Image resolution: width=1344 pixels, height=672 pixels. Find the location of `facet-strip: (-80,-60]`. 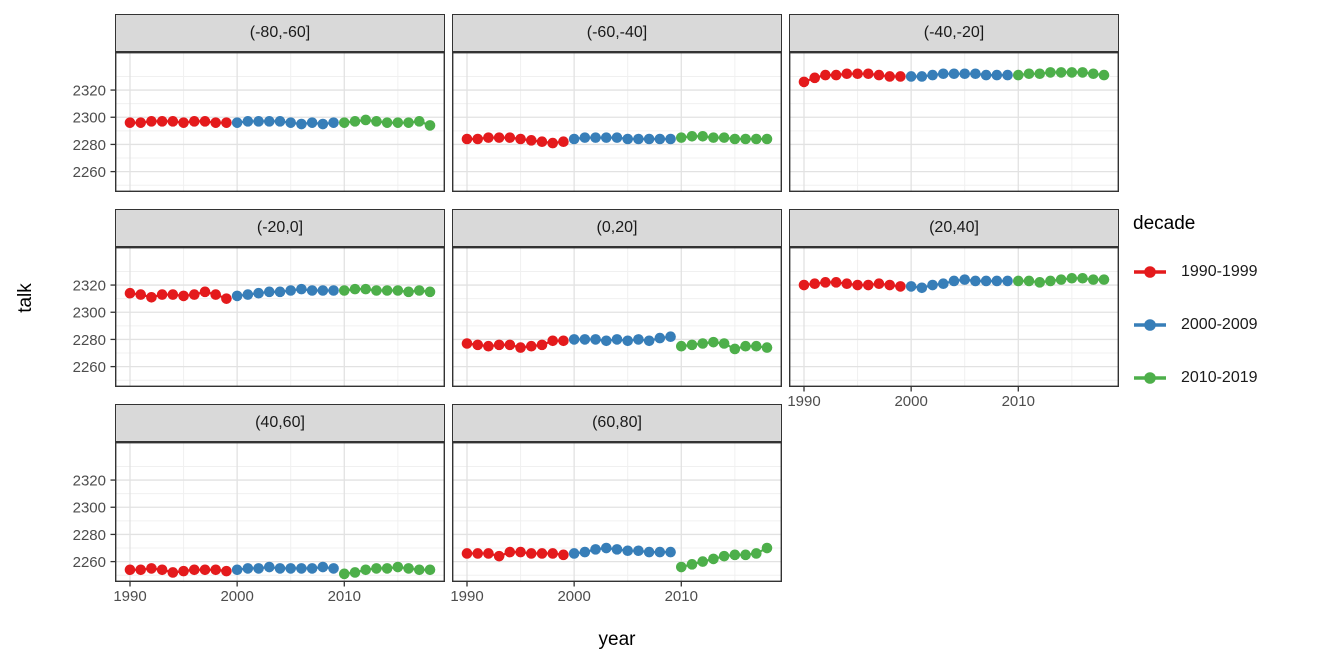

facet-strip: (-80,-60] is located at coordinates (280, 33).